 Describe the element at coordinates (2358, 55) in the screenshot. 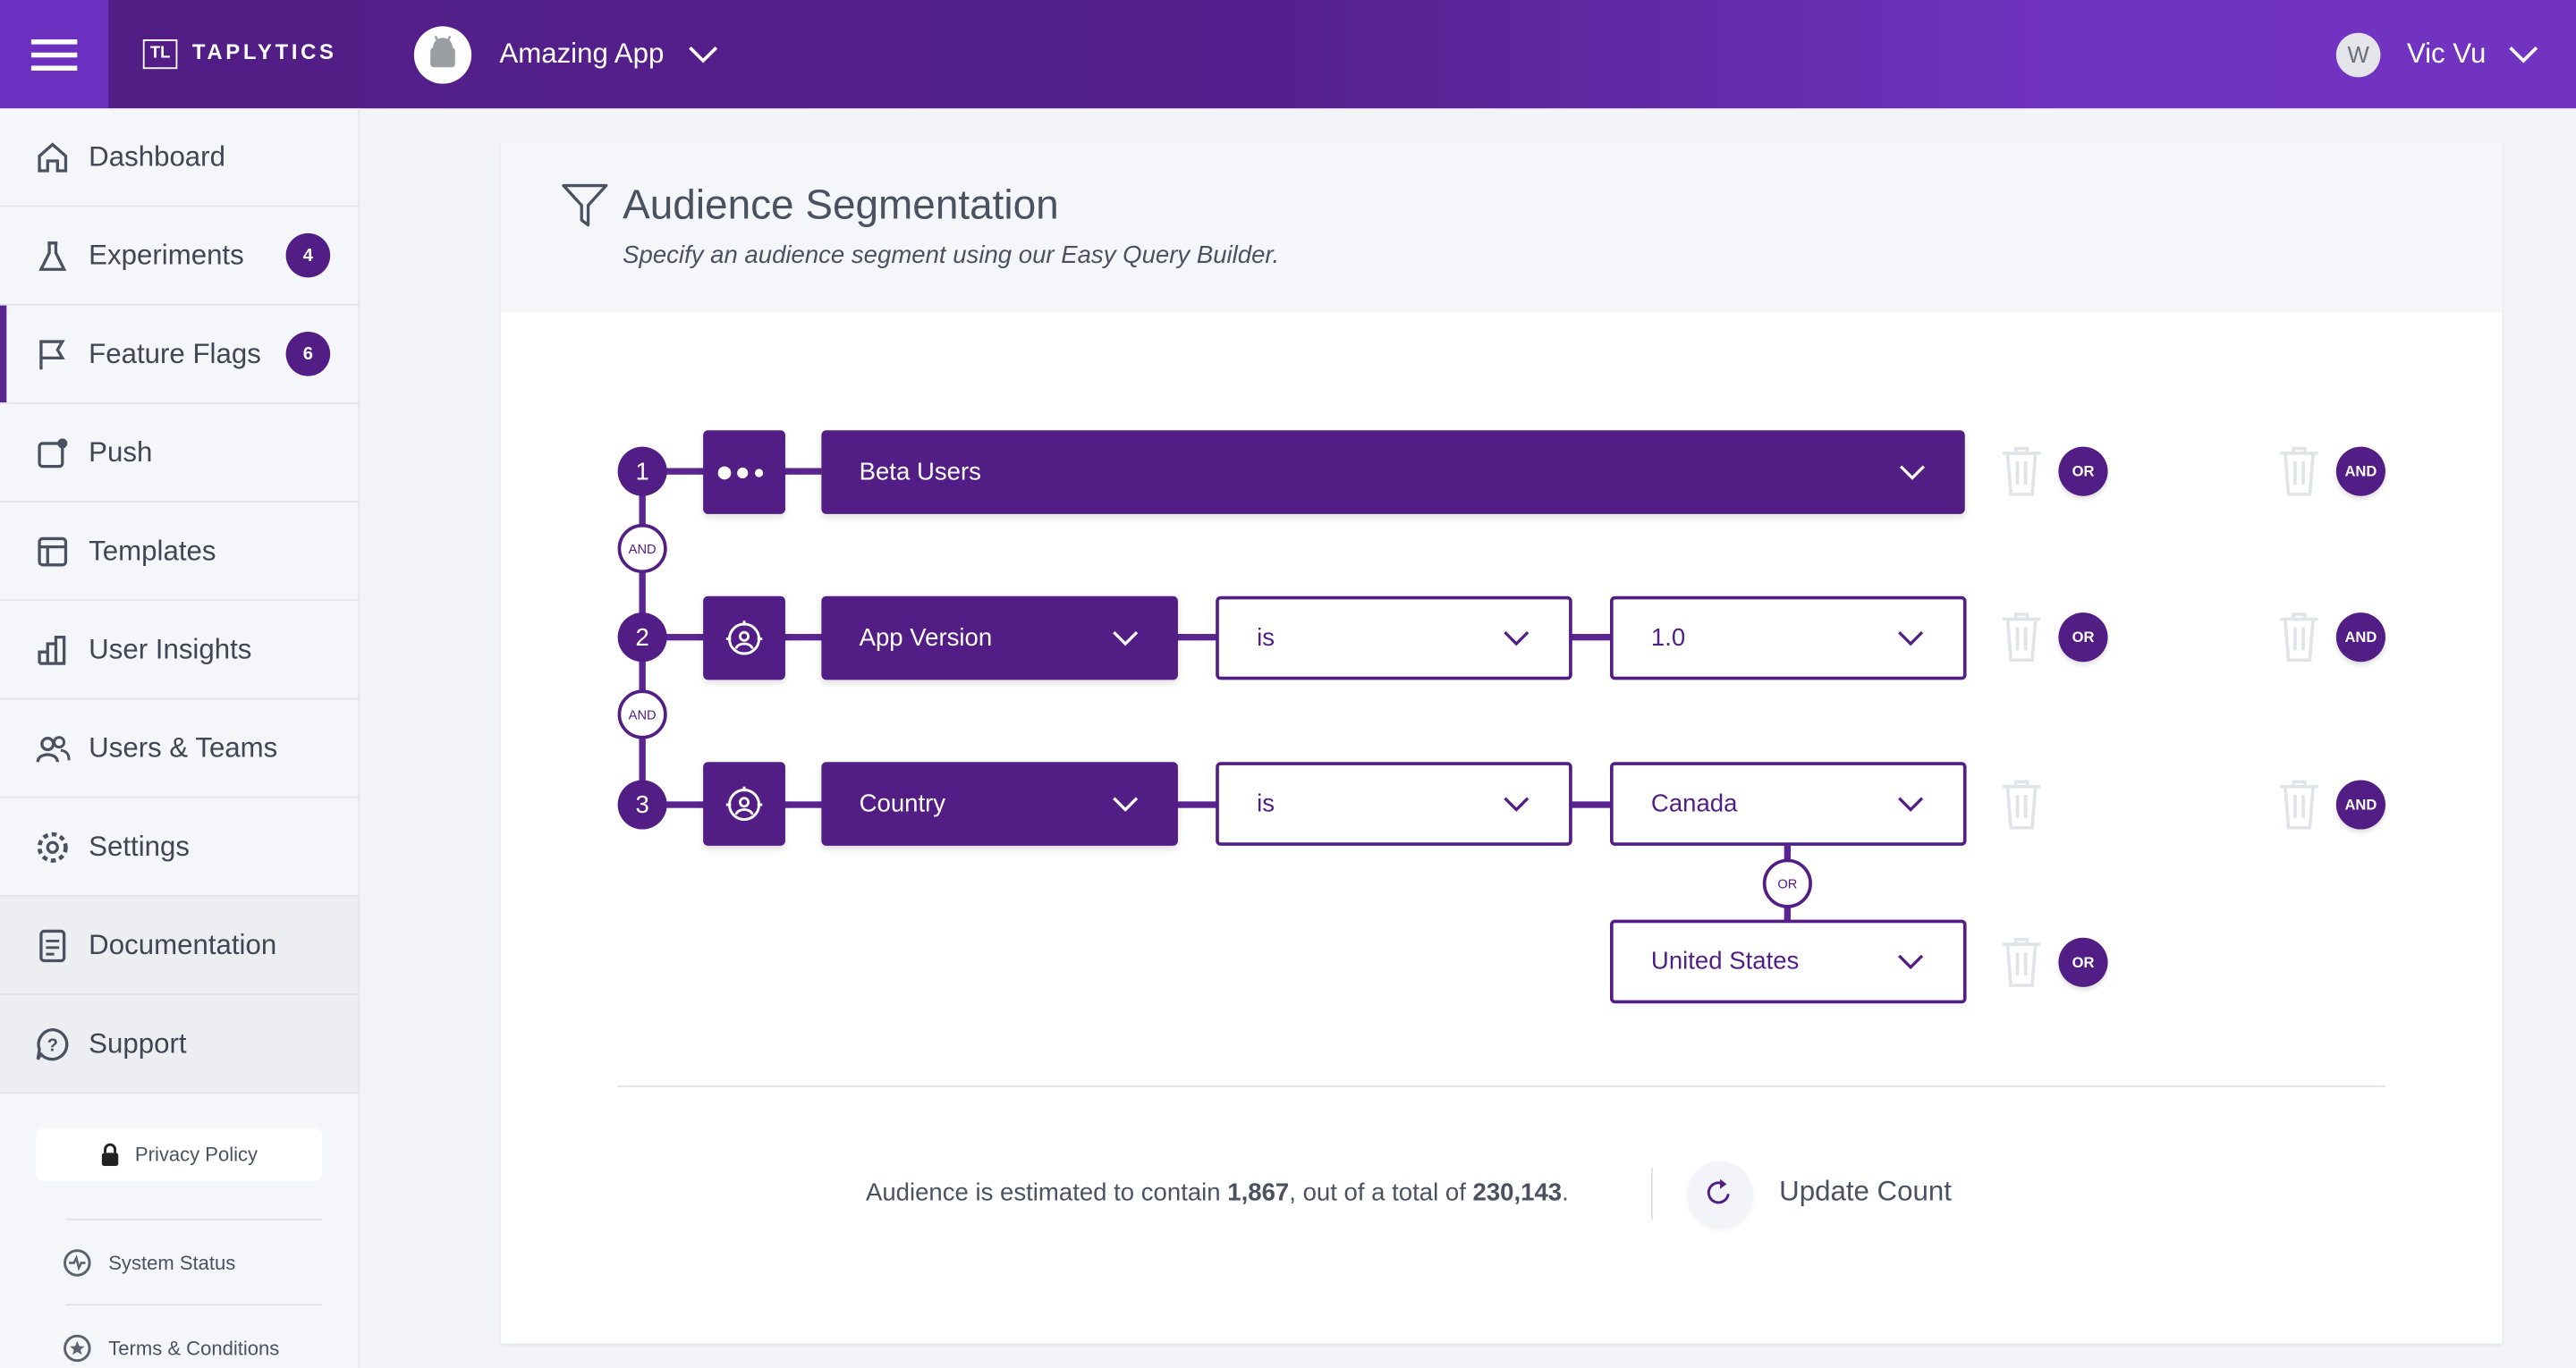

I see `user-avatar: W` at that location.